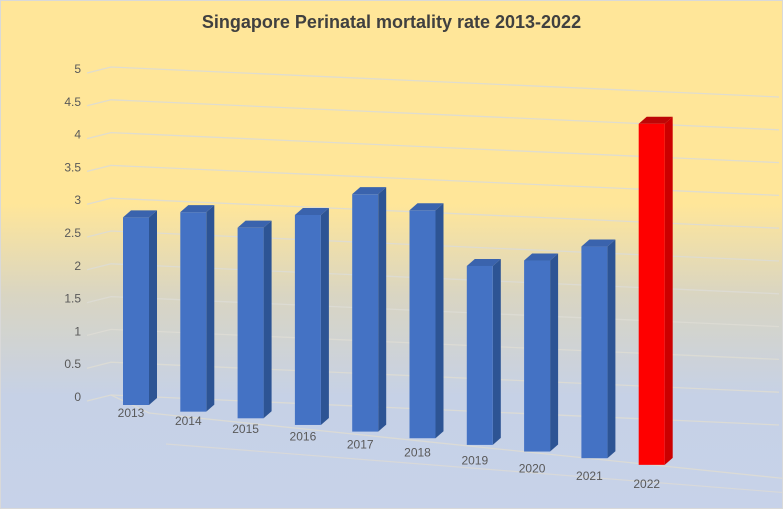 Image resolution: width=783 pixels, height=509 pixels. Describe the element at coordinates (77, 200) in the screenshot. I see `y-axis-tick-label: 3` at that location.